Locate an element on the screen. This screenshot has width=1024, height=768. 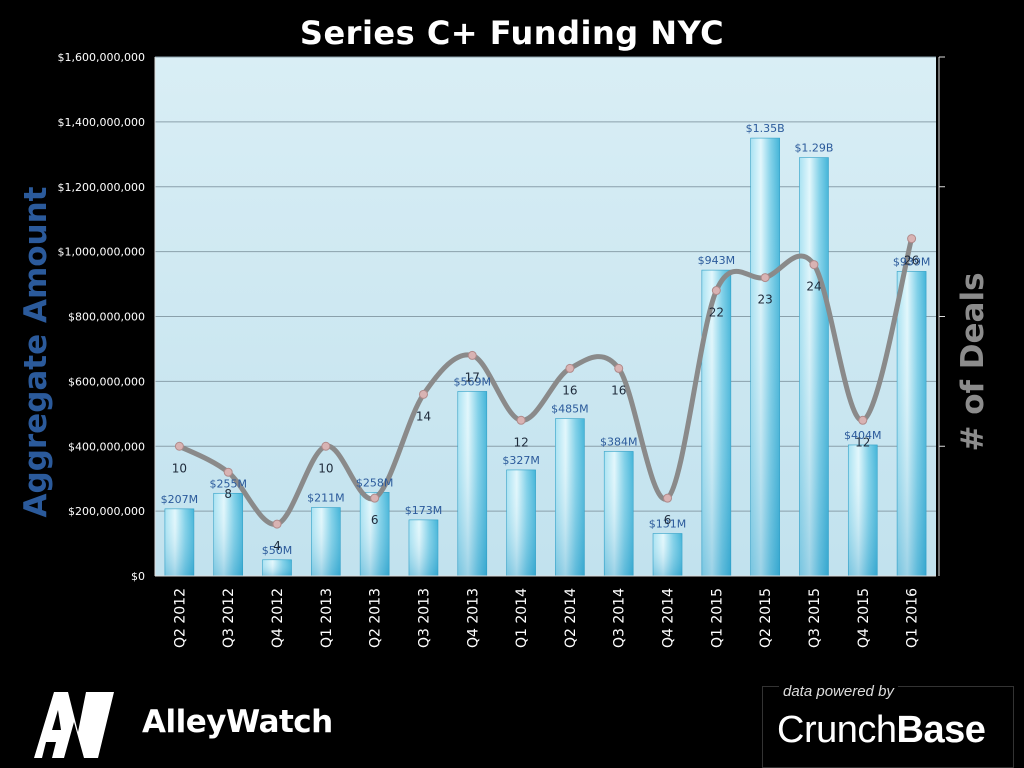
alleywatch-logo: AlleyWatch is located at coordinates (183, 725).